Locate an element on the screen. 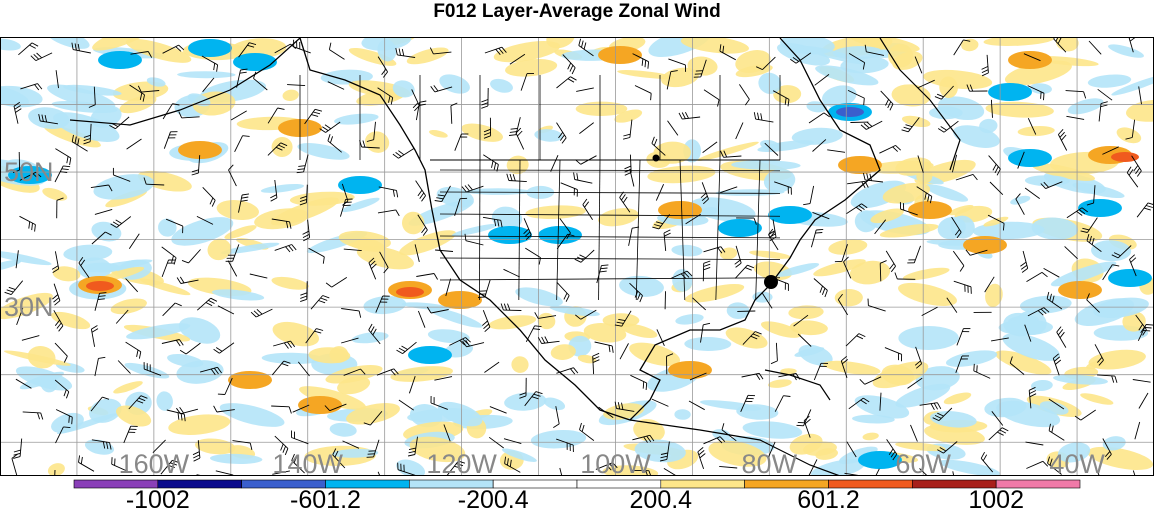 This screenshot has height=511, width=1154. caribbean-islands is located at coordinates (797, 385).